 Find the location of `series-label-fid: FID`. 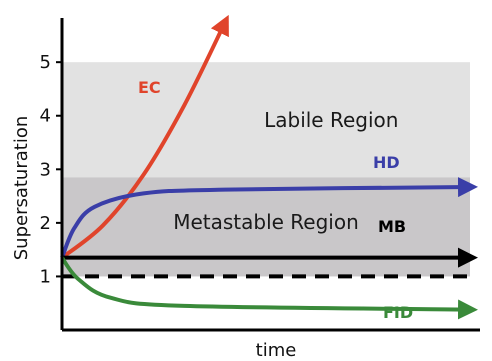

series-label-fid: FID is located at coordinates (398, 312).